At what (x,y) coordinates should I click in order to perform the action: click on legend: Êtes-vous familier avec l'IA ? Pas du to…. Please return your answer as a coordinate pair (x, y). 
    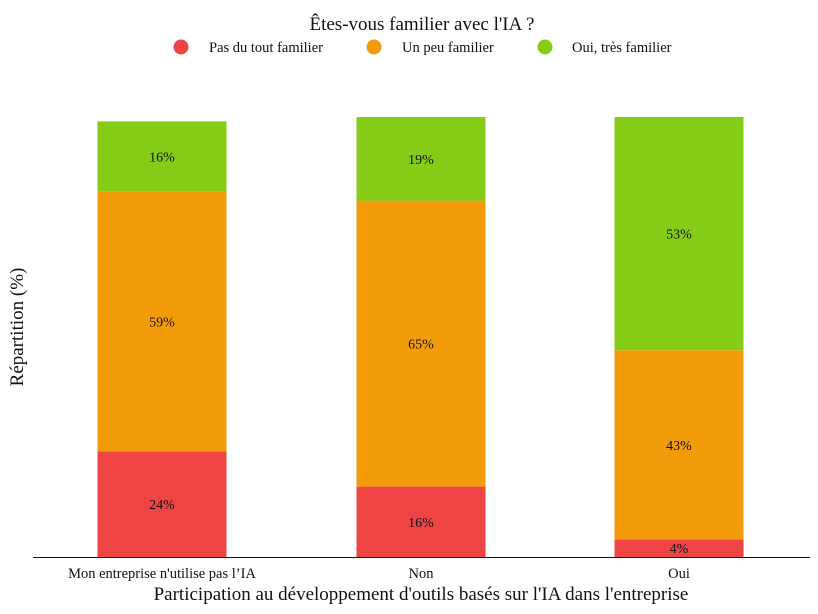
    Looking at the image, I should click on (422, 34).